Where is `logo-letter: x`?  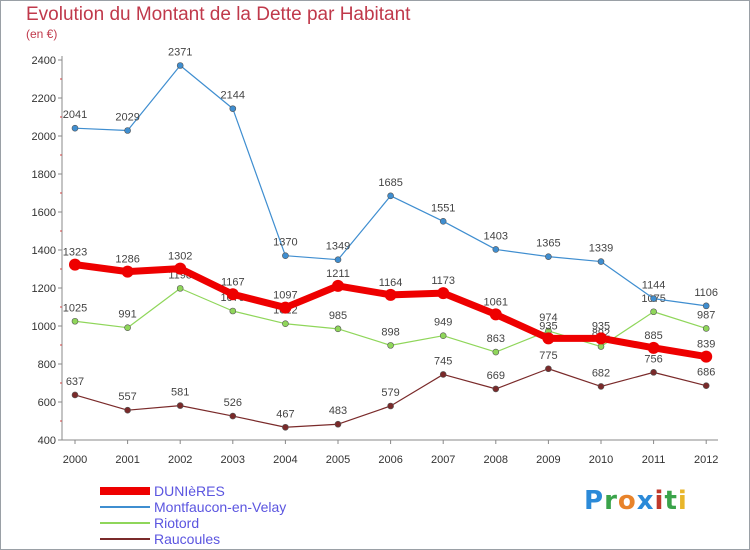 logo-letter: x is located at coordinates (645, 501).